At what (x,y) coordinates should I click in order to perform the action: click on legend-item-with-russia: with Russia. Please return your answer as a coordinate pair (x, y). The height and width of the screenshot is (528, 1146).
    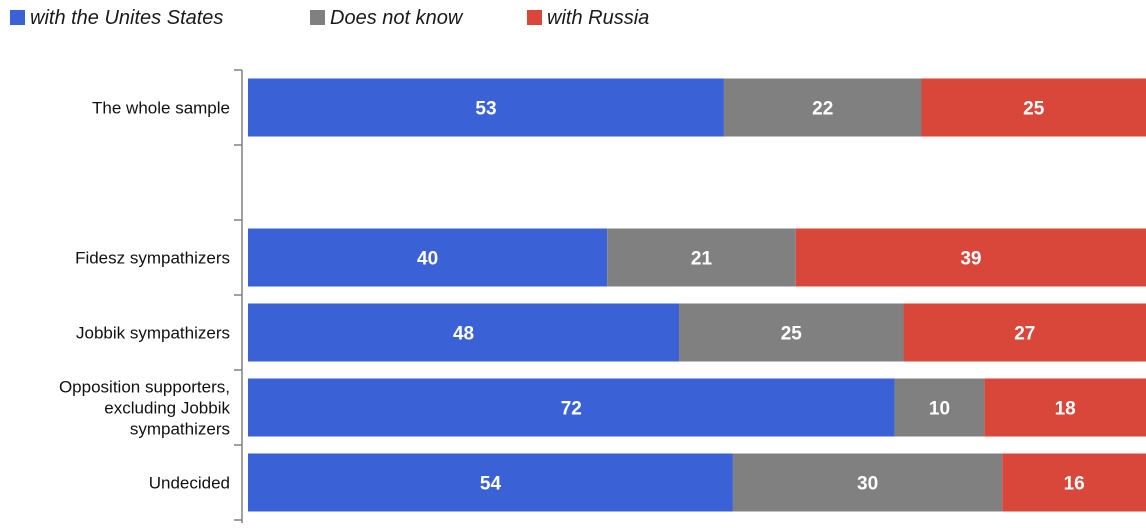
    Looking at the image, I should click on (588, 18).